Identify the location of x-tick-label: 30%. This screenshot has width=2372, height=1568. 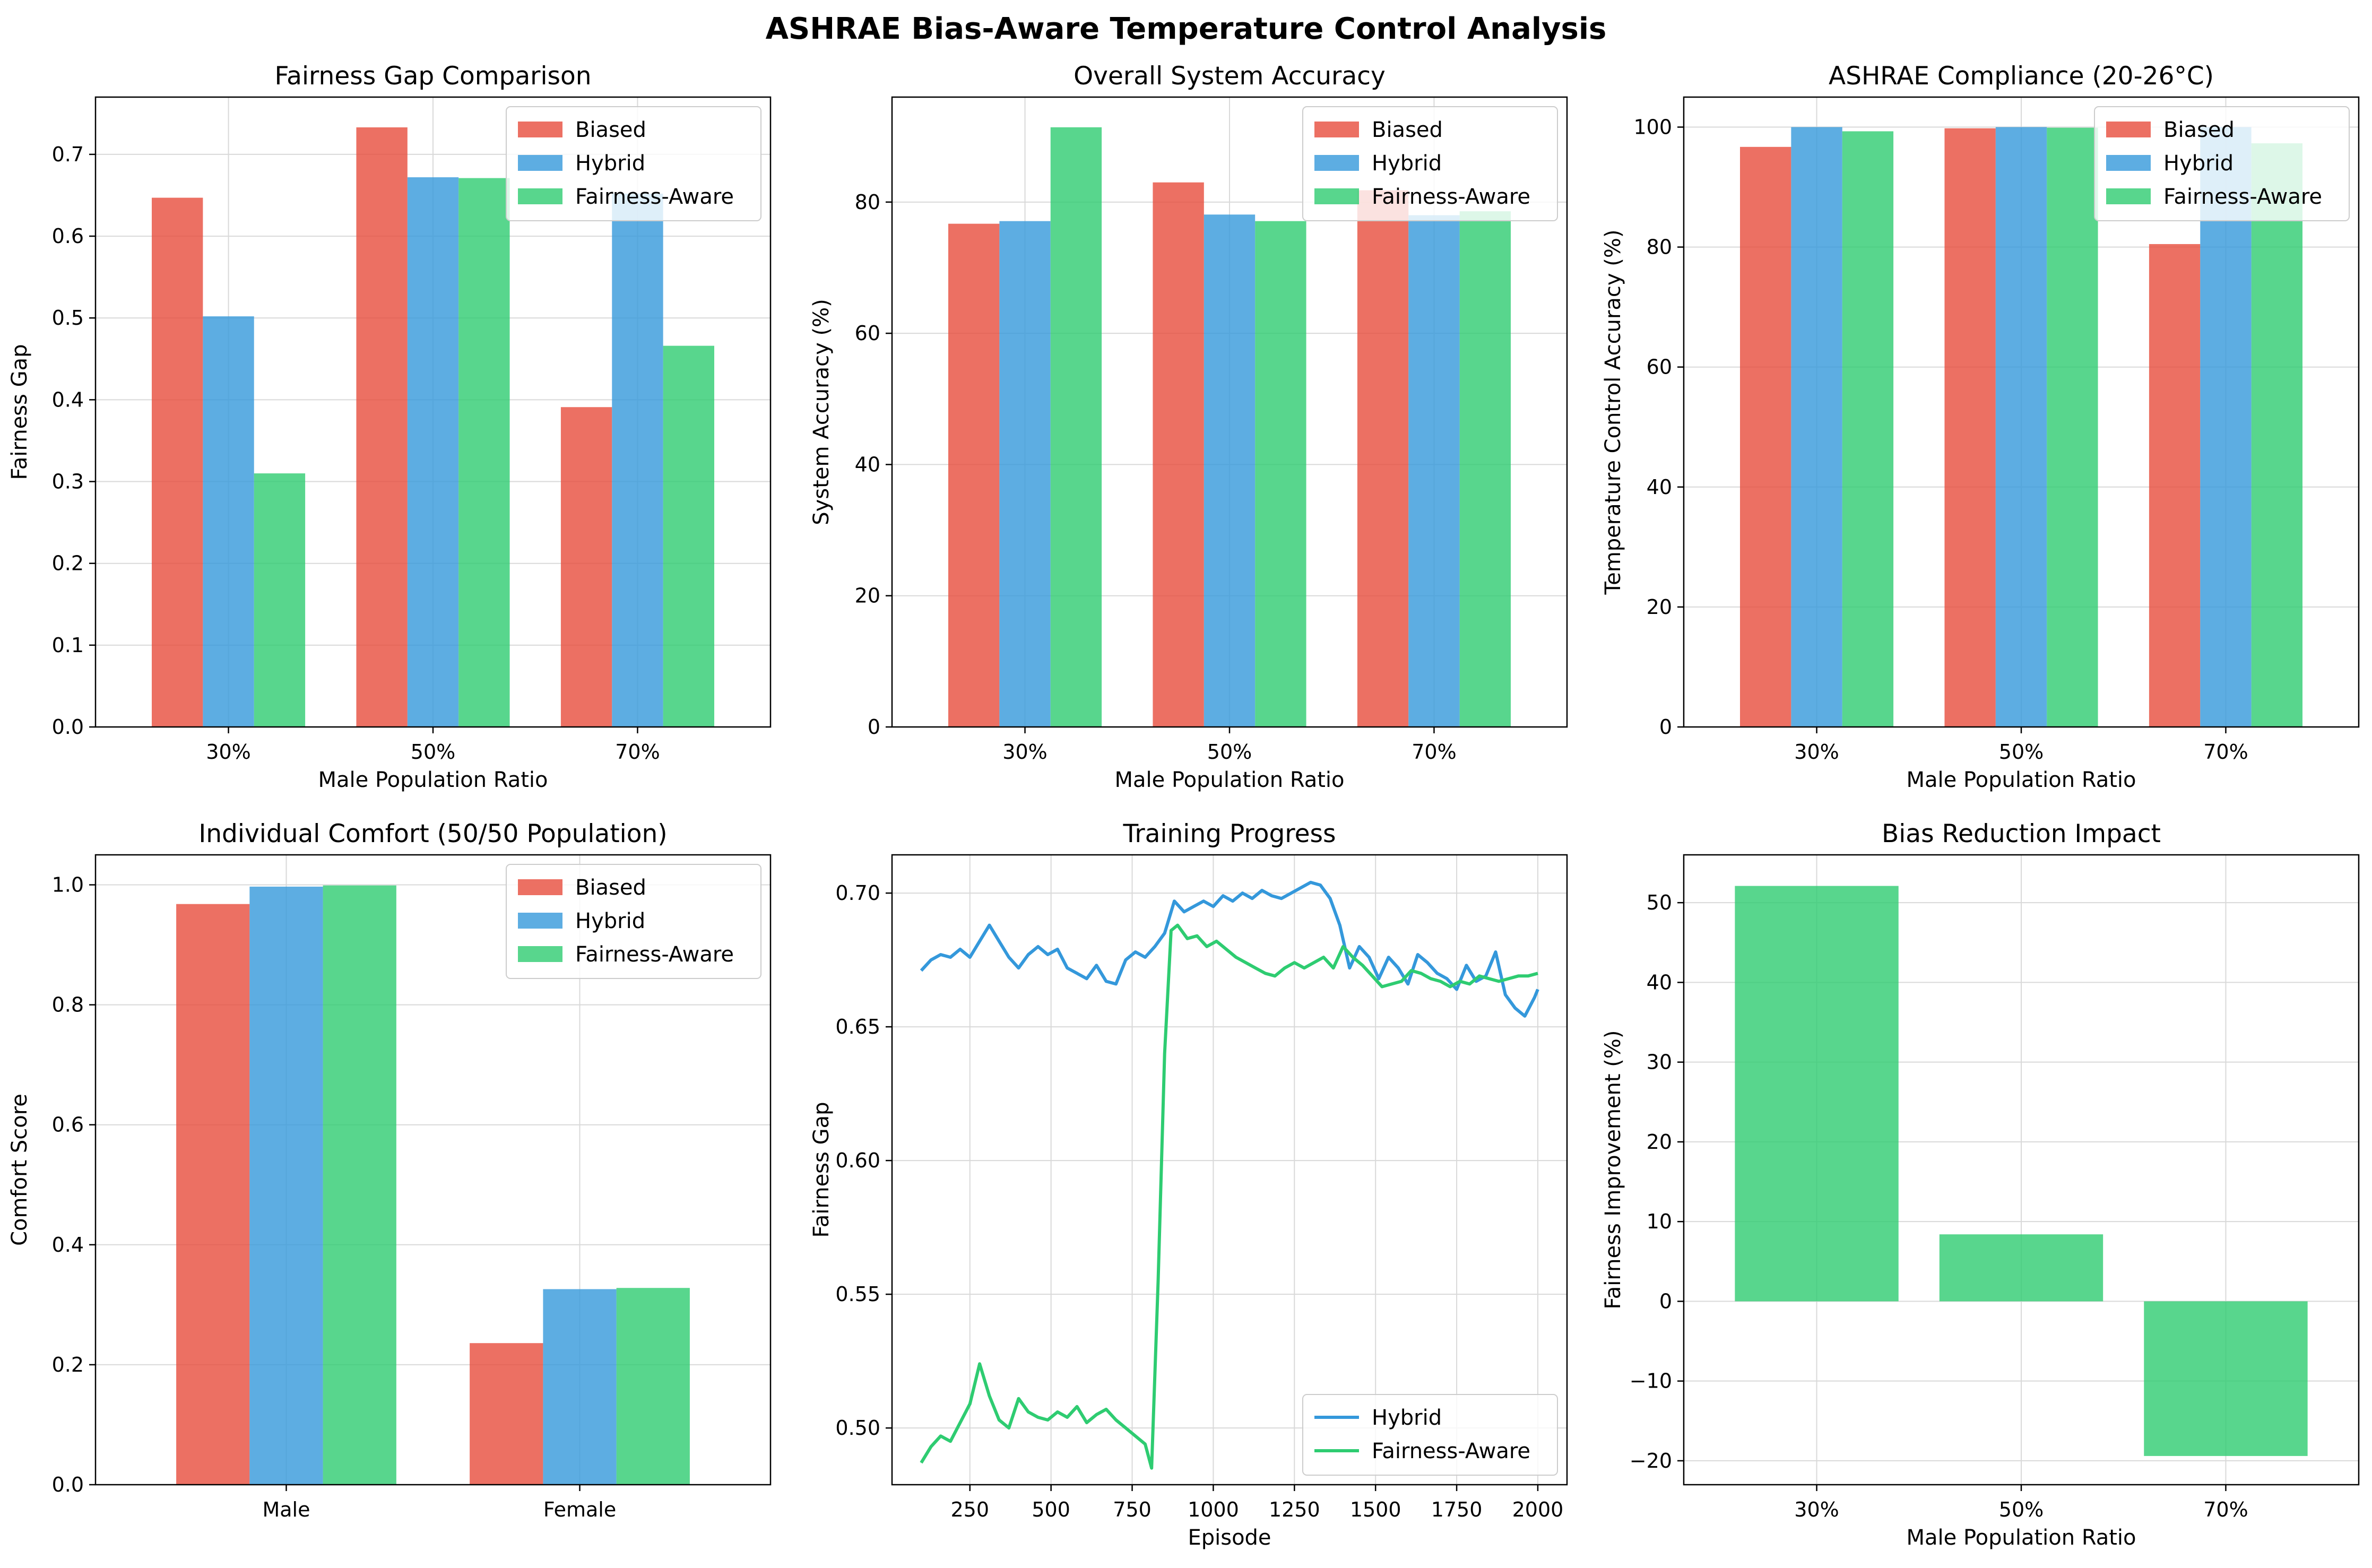
(1816, 752).